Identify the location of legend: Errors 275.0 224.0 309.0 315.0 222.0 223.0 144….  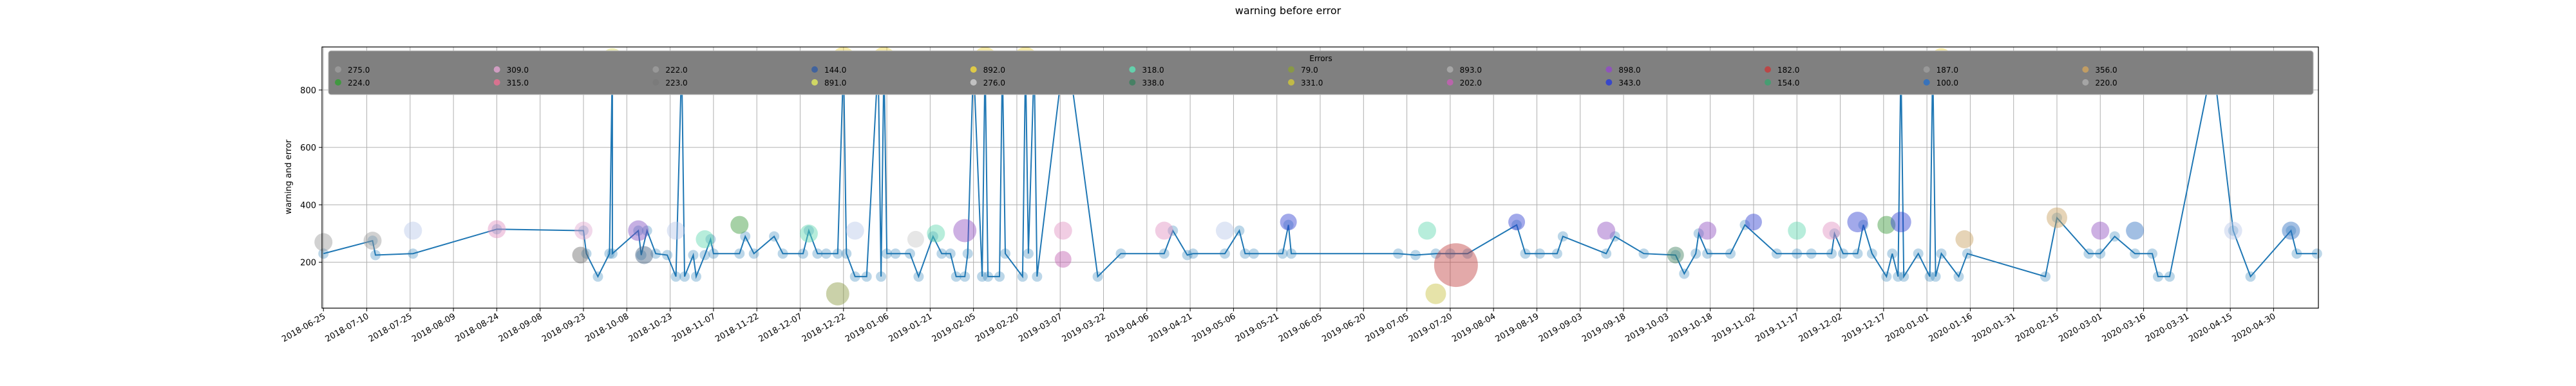
(1321, 72).